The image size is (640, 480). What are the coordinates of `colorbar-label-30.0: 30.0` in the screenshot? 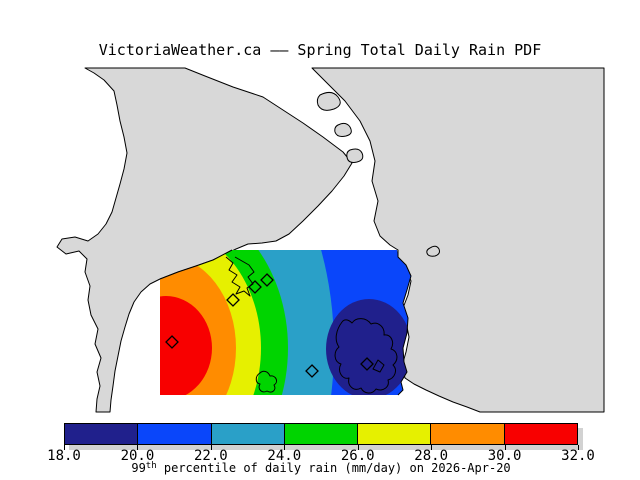 It's located at (504, 456).